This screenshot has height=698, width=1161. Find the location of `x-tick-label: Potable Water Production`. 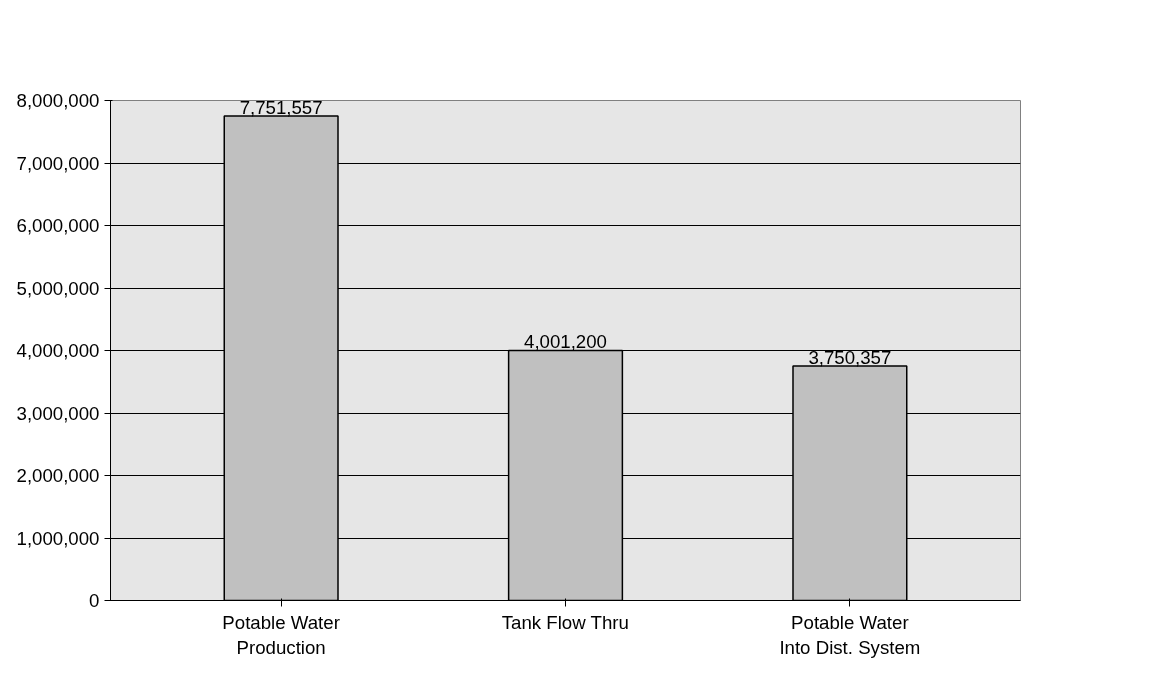

x-tick-label: Potable Water Production is located at coordinates (281, 634).